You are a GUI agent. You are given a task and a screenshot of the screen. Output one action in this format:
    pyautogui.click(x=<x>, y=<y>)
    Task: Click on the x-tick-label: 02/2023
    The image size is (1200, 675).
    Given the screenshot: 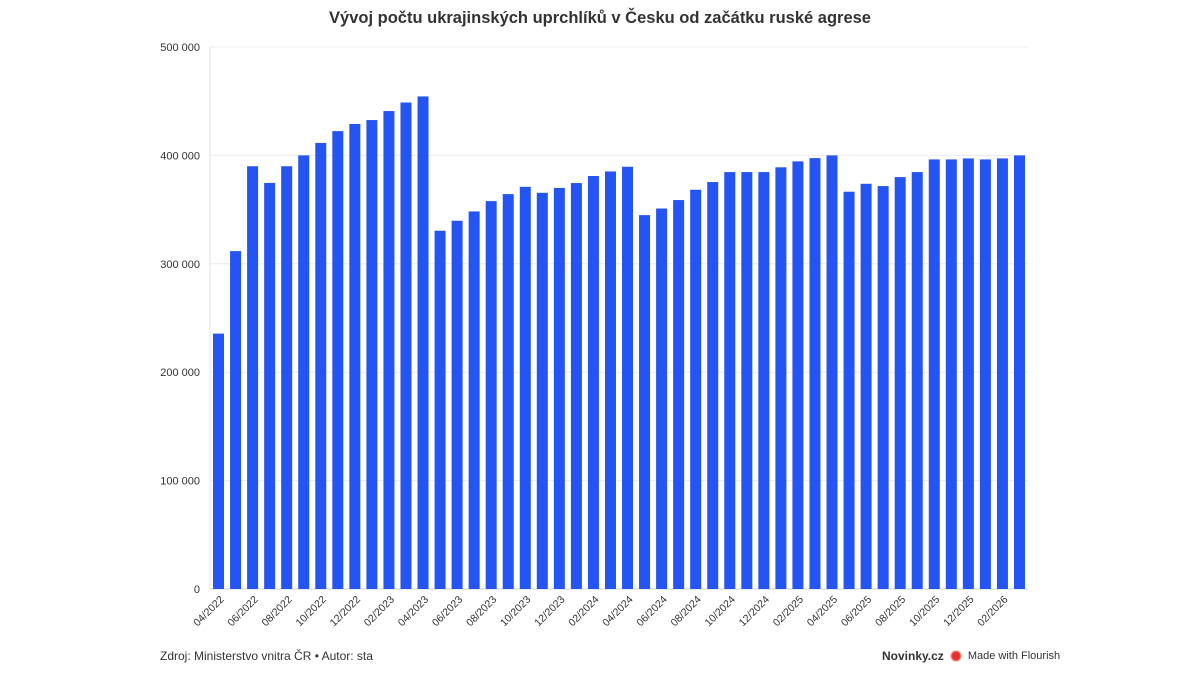 What is the action you would take?
    pyautogui.click(x=379, y=611)
    